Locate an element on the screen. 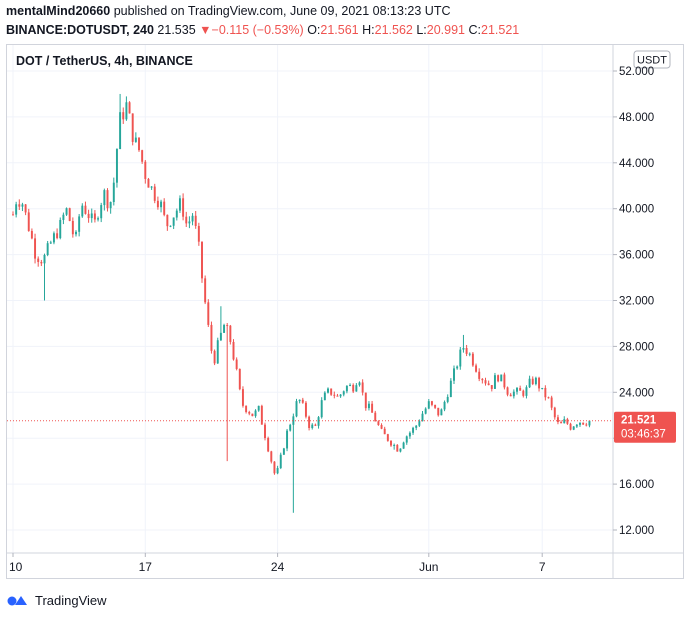  currency-badge: USDT is located at coordinates (652, 59).